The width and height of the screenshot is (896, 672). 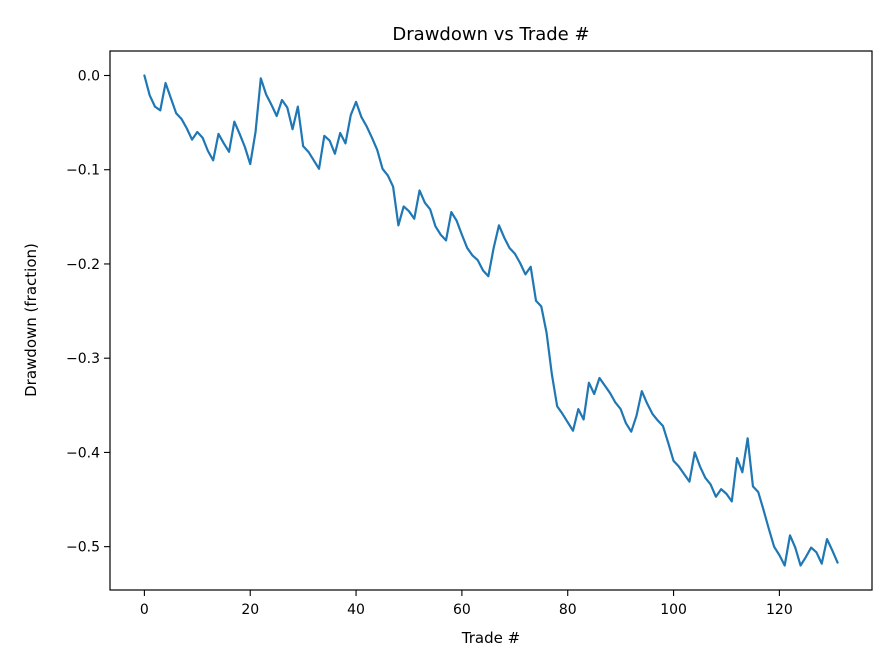 What do you see at coordinates (83, 171) in the screenshot?
I see `y-tick-label: −0.1` at bounding box center [83, 171].